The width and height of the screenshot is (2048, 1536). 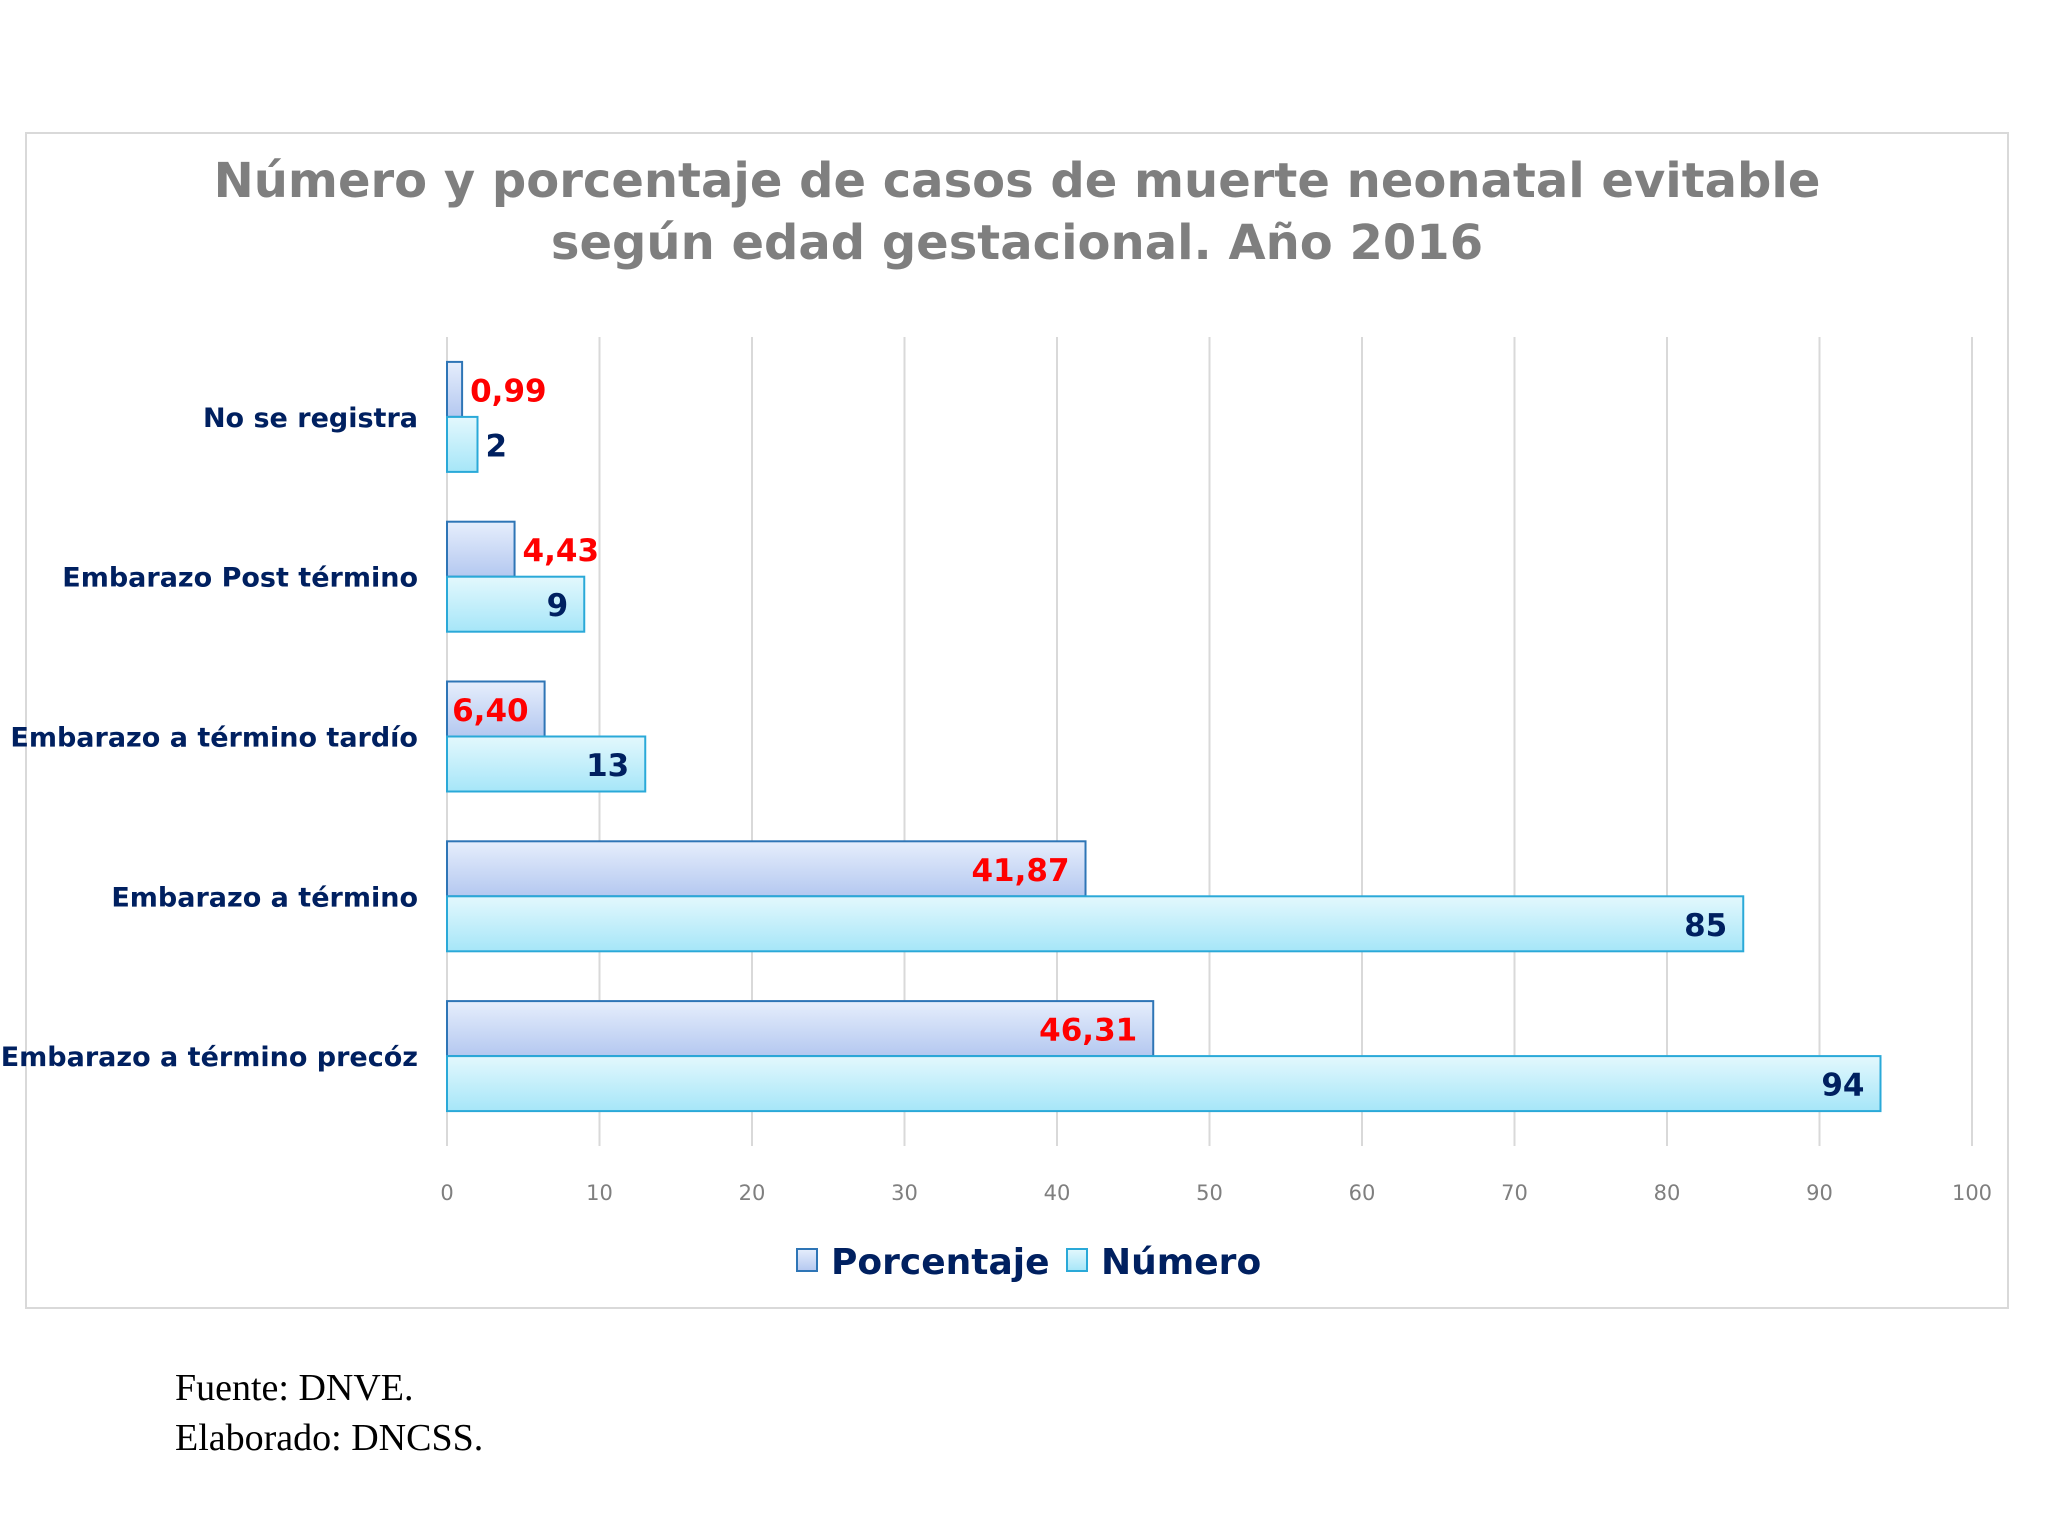 I want to click on chart-title-line-2: según edad gestacional. Año 2016, so click(x=1017, y=243).